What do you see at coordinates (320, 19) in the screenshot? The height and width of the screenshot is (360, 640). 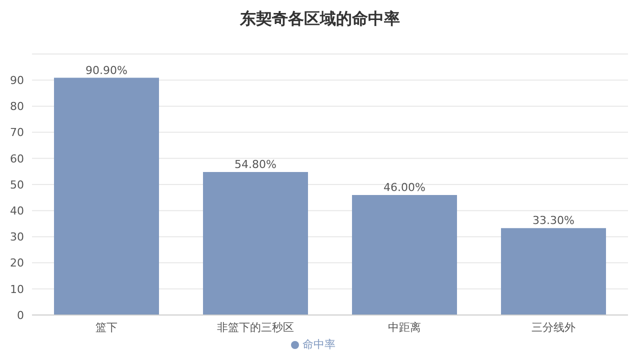 I see `chart-title: 东契奇各区域的命中率` at bounding box center [320, 19].